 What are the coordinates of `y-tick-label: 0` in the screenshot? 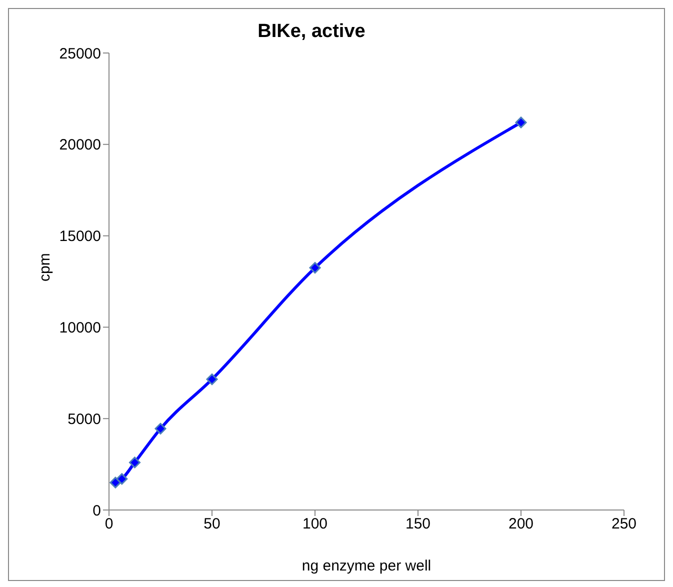 It's located at (96, 511).